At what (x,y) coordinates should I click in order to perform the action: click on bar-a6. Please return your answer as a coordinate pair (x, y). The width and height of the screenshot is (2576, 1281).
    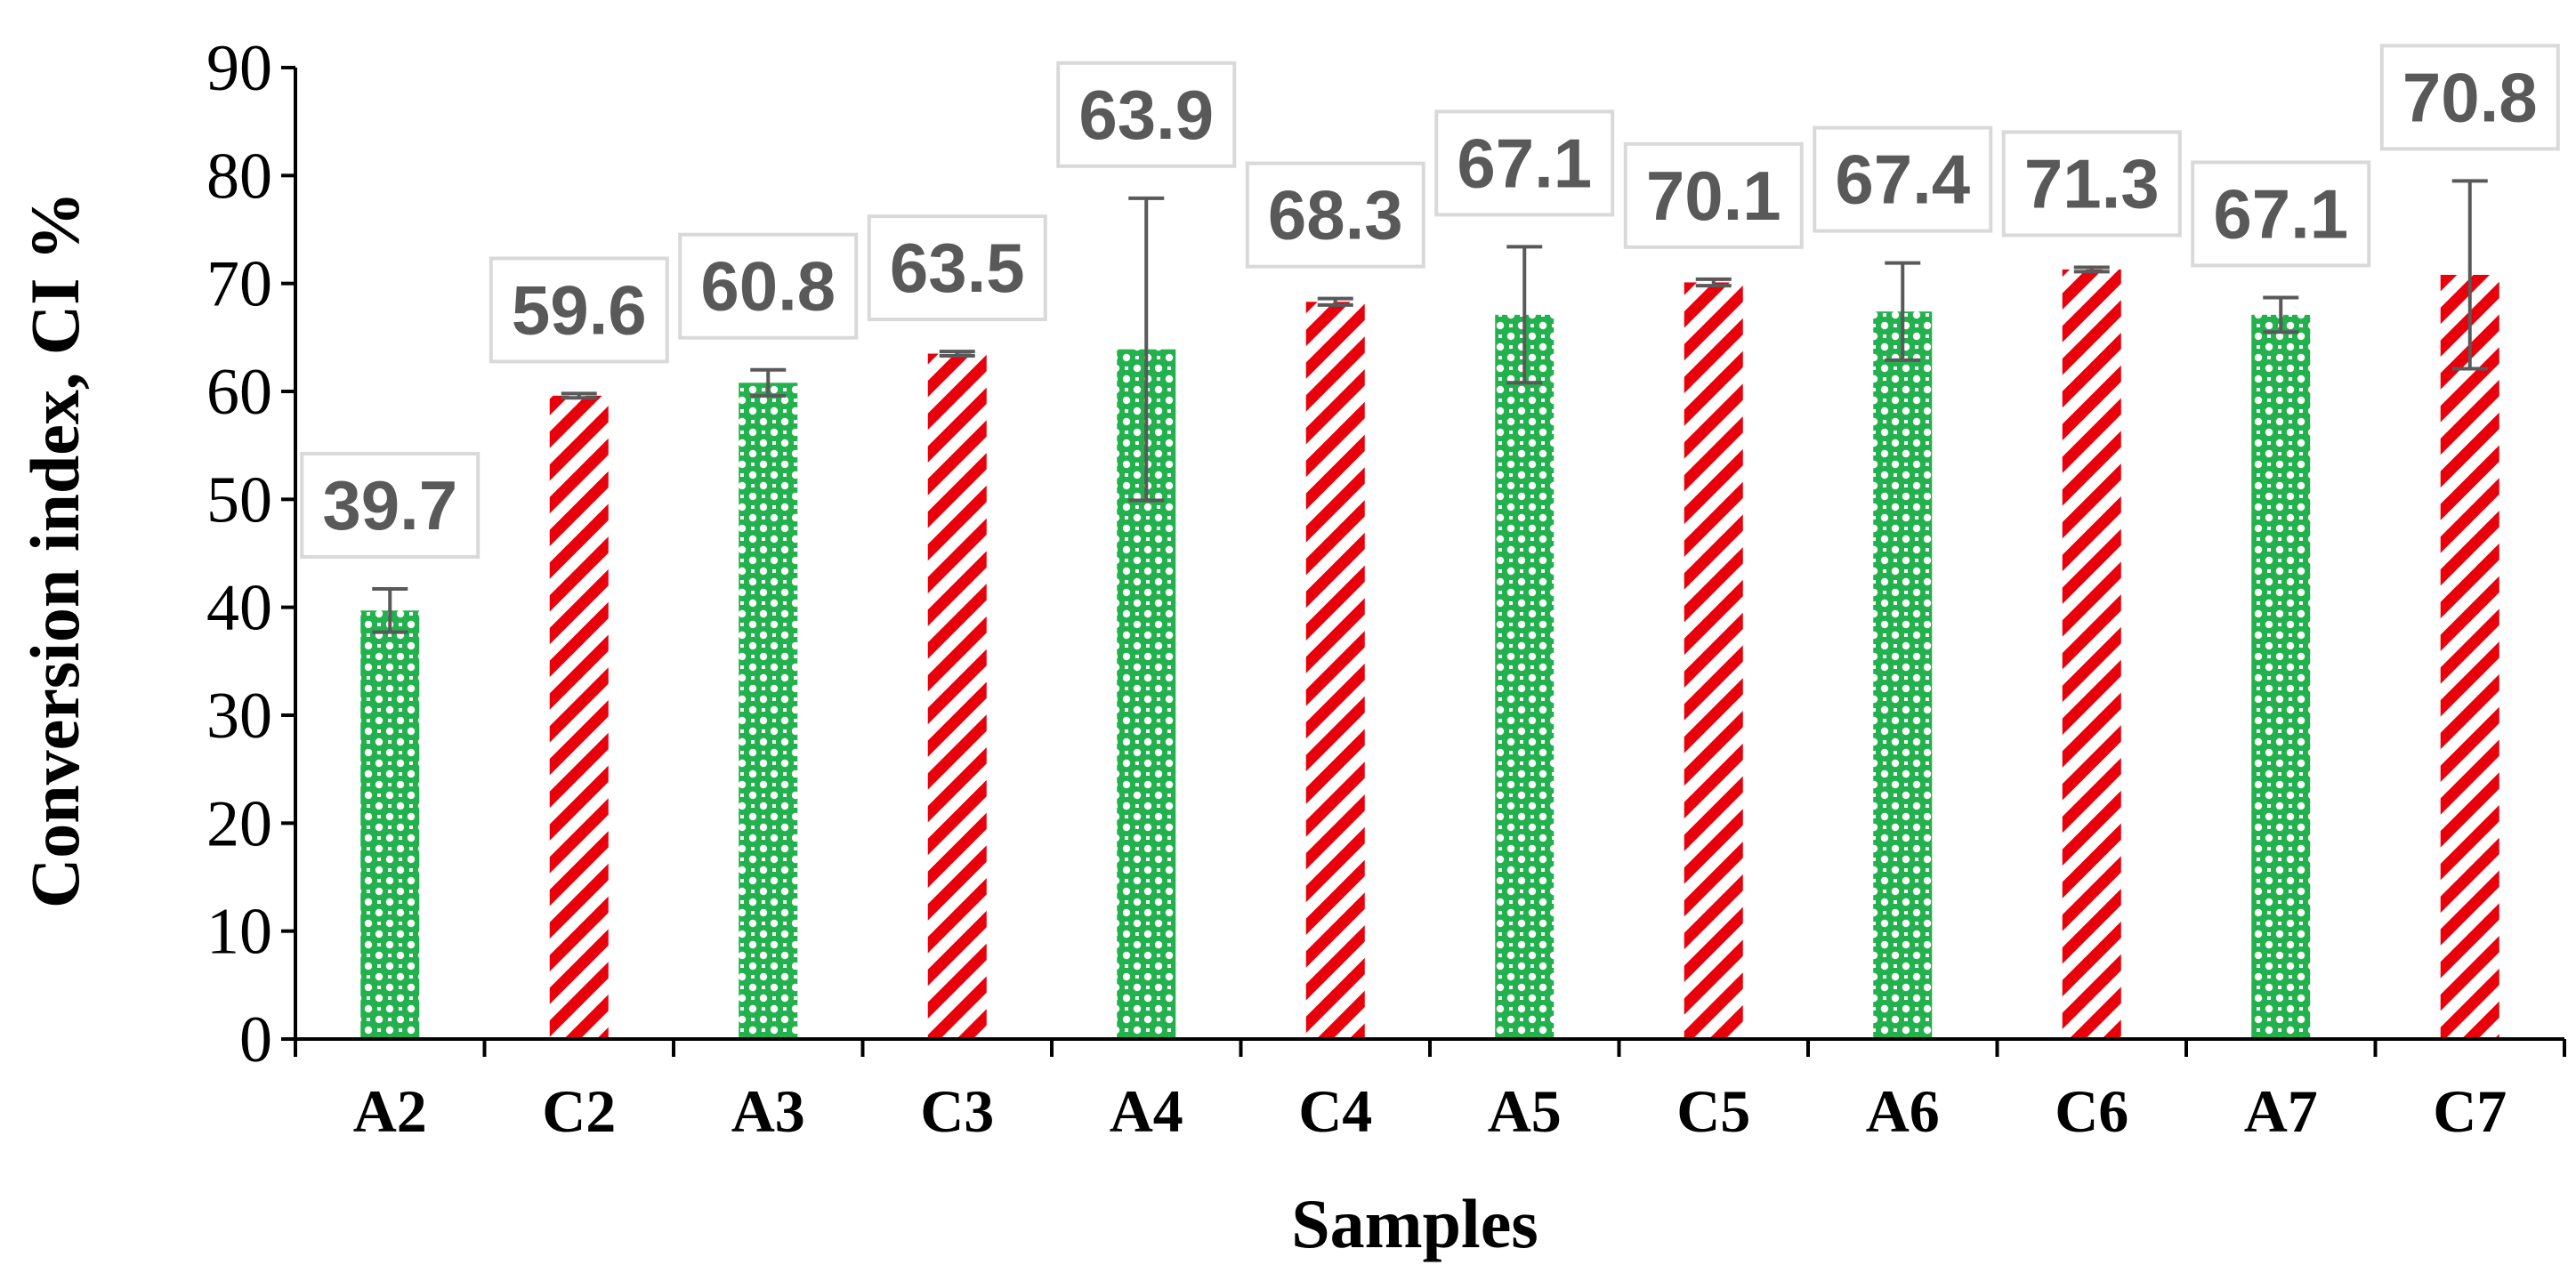
    Looking at the image, I should click on (1903, 675).